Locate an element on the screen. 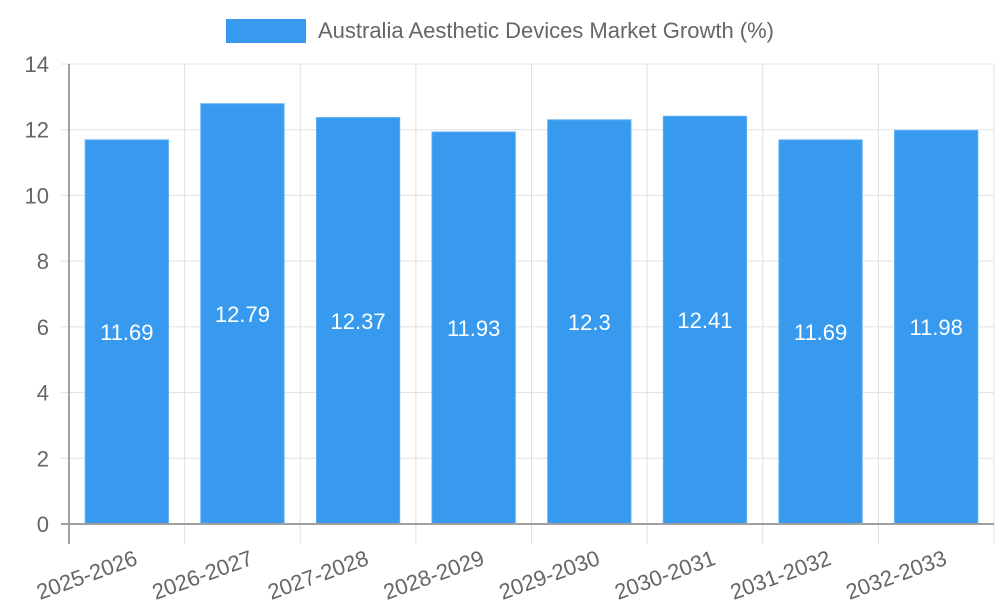 This screenshot has height=600, width=1000. y-tick-label: 2 is located at coordinates (43, 458).